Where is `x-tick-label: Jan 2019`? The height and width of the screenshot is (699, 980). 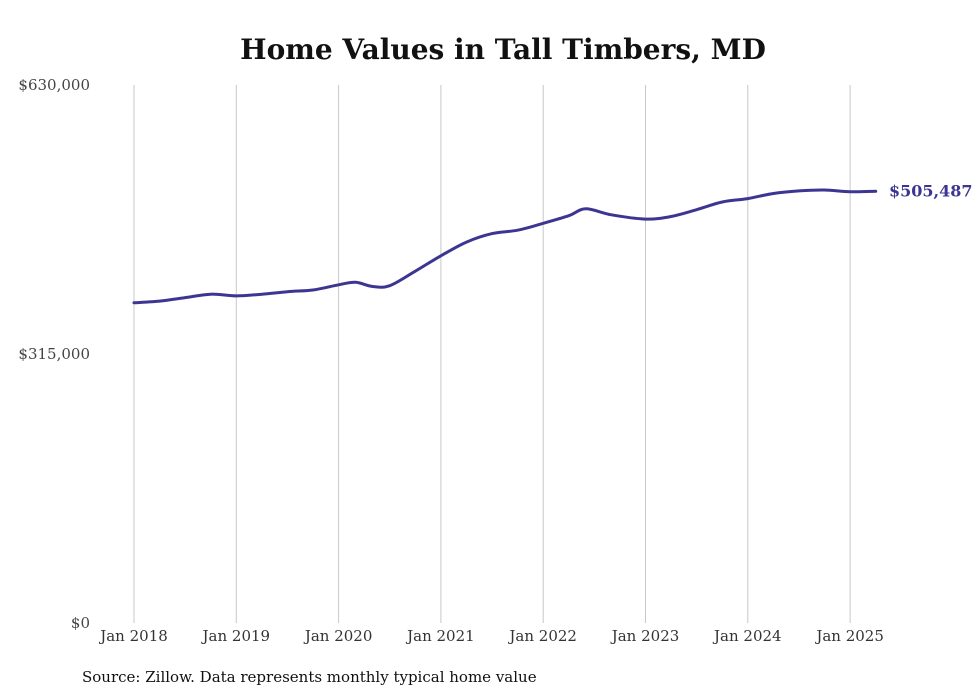 x-tick-label: Jan 2019 is located at coordinates (236, 636).